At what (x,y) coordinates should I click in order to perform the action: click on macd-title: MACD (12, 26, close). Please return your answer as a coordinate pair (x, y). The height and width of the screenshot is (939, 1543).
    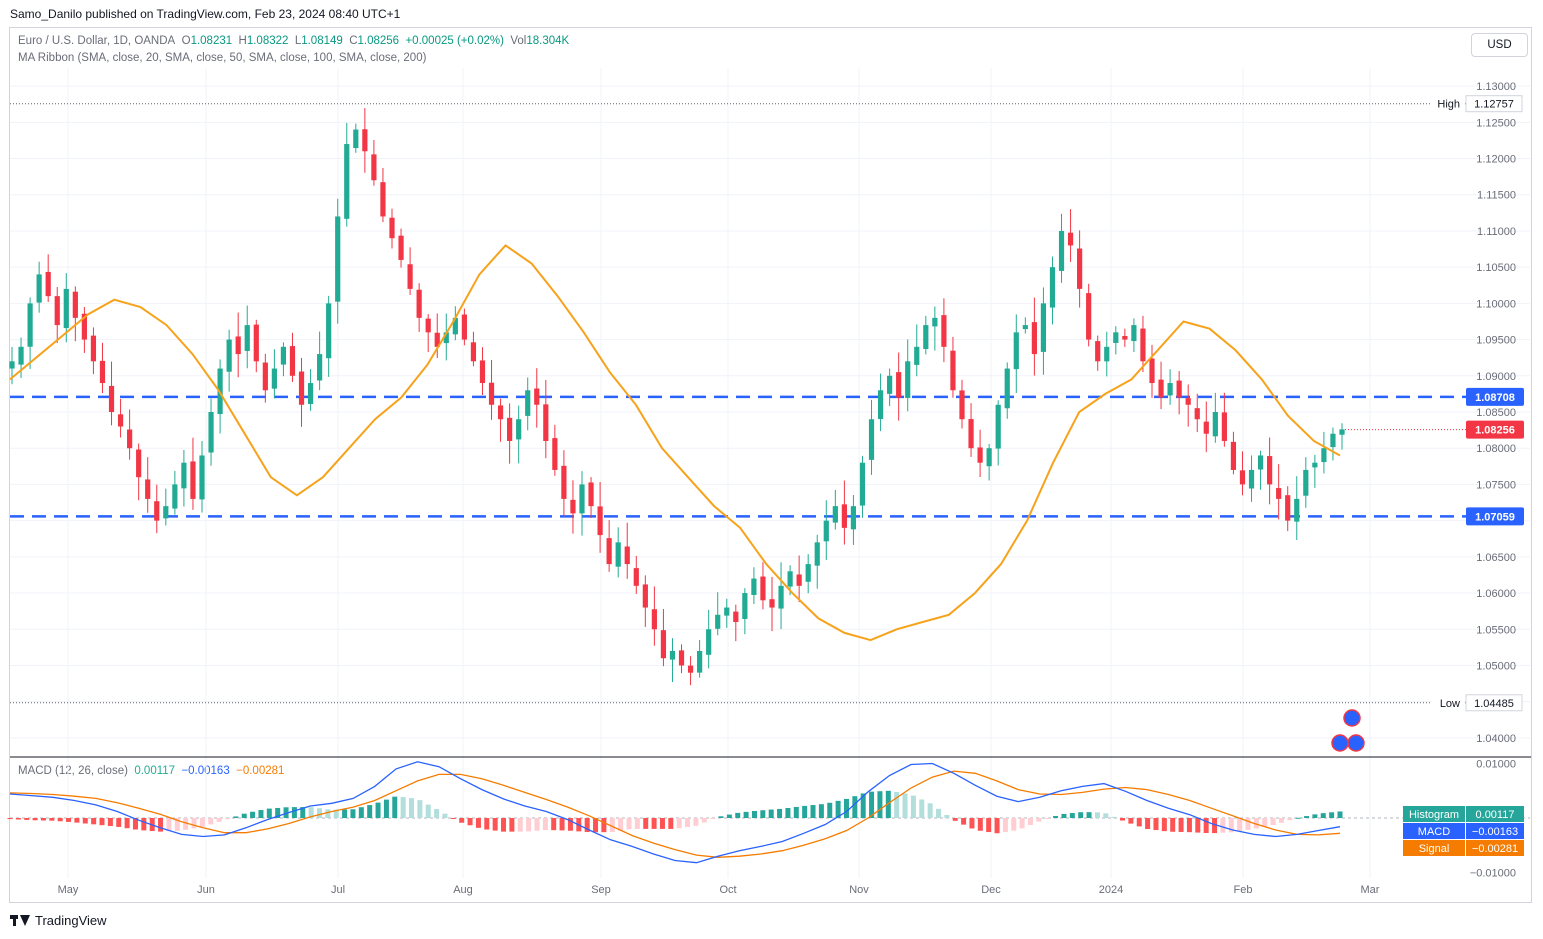
    Looking at the image, I should click on (73, 771).